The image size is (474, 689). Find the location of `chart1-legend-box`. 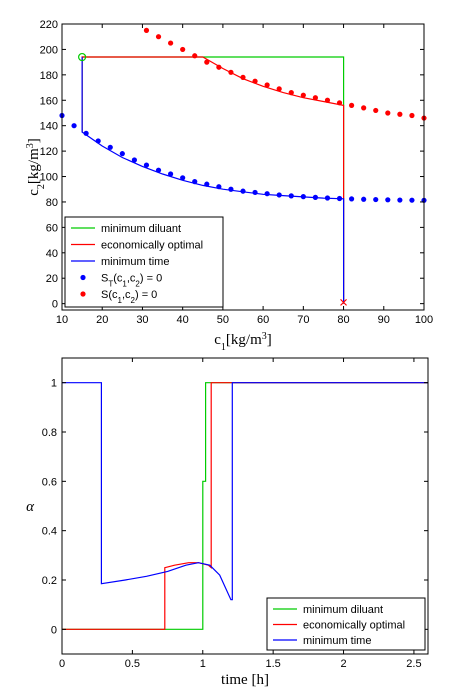

chart1-legend-box is located at coordinates (144, 262).